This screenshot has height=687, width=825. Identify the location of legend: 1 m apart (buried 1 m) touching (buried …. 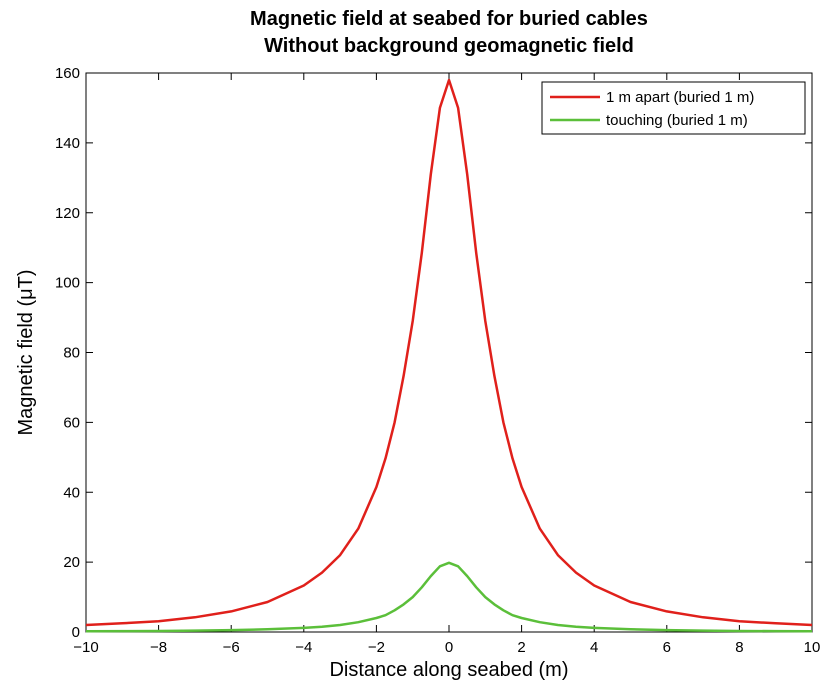
(673, 108).